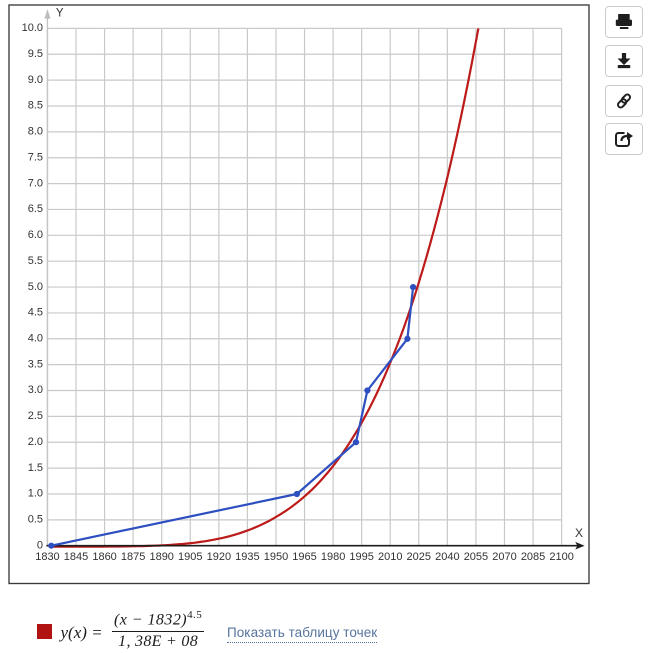 The height and width of the screenshot is (653, 650). Describe the element at coordinates (579, 533) in the screenshot. I see `svg-text: X` at that location.